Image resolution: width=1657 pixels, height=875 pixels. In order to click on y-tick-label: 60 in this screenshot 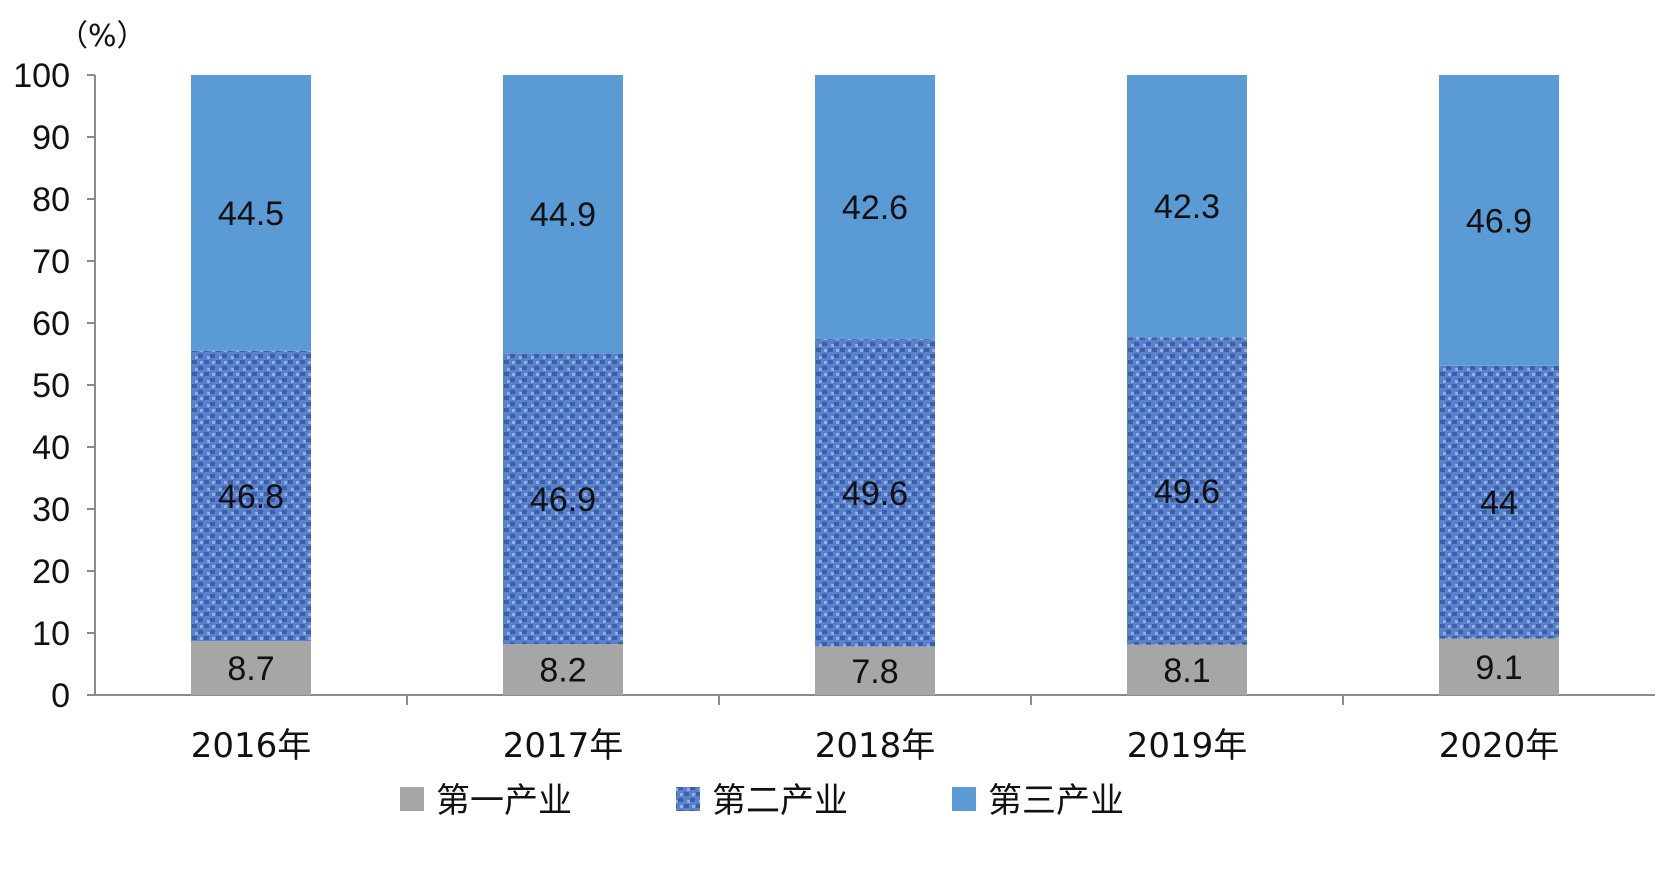, I will do `click(51, 324)`.